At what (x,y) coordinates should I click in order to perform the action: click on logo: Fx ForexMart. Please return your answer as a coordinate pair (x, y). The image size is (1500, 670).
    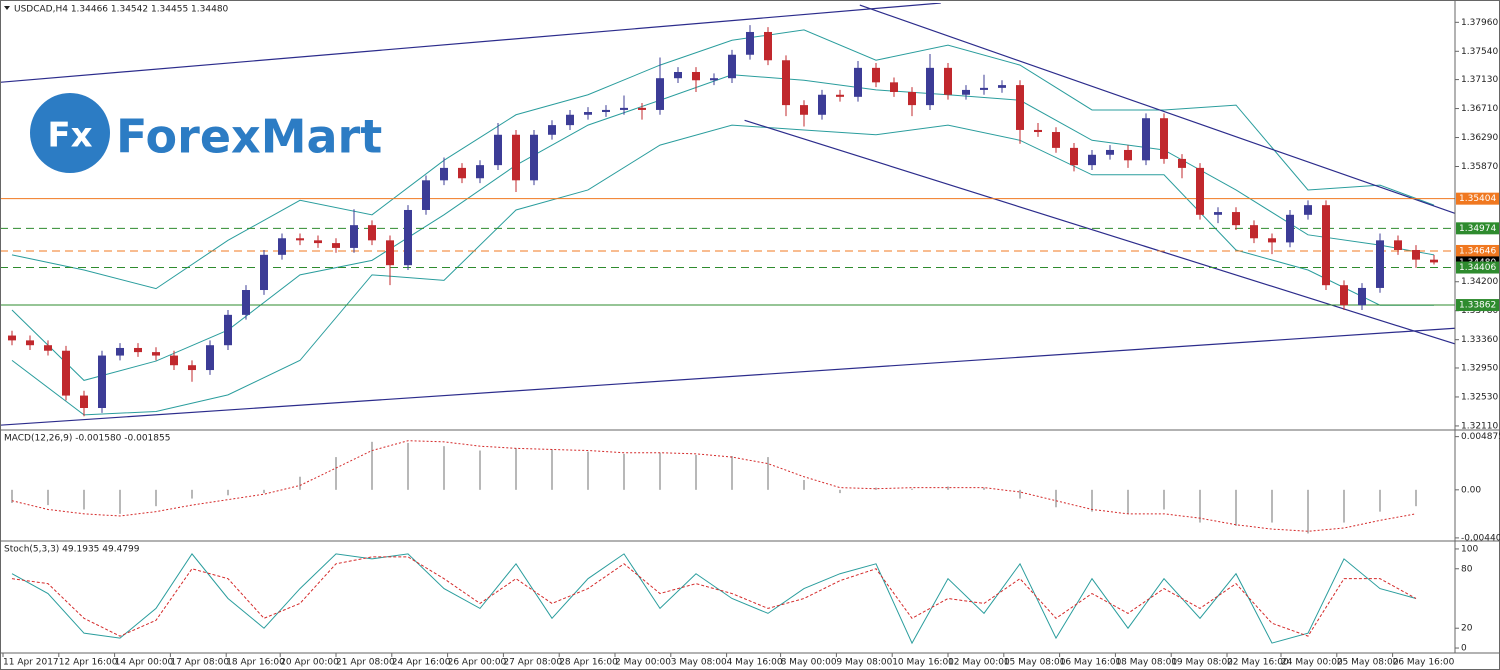
    Looking at the image, I should click on (206, 133).